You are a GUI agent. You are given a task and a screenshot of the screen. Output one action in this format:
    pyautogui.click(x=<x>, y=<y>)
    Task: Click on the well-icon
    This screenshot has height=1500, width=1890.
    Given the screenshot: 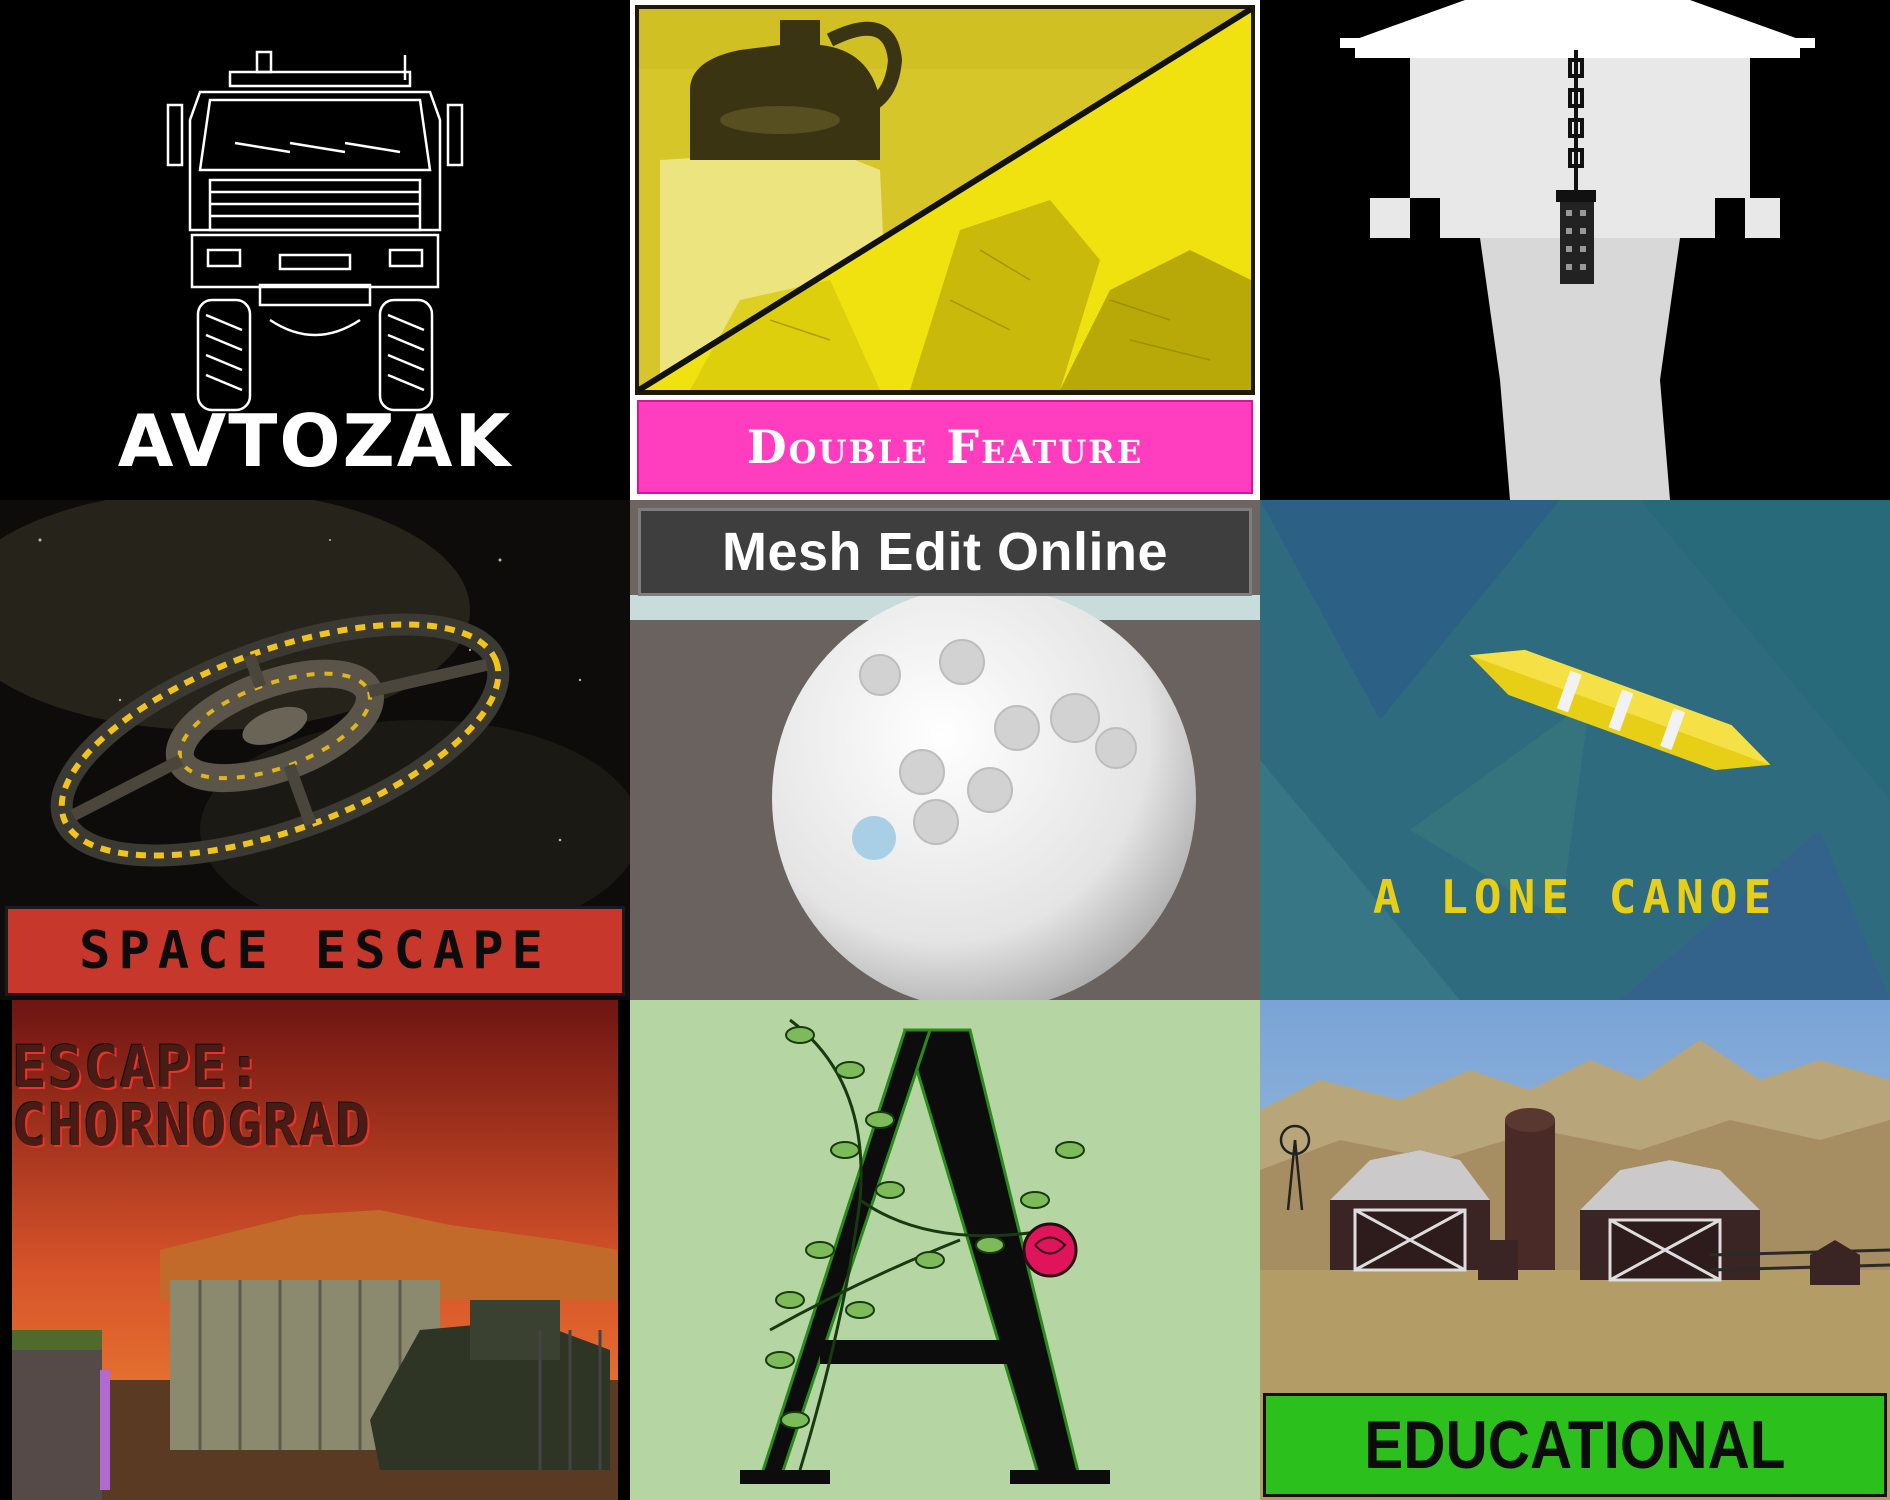 What is the action you would take?
    pyautogui.click(x=1575, y=250)
    